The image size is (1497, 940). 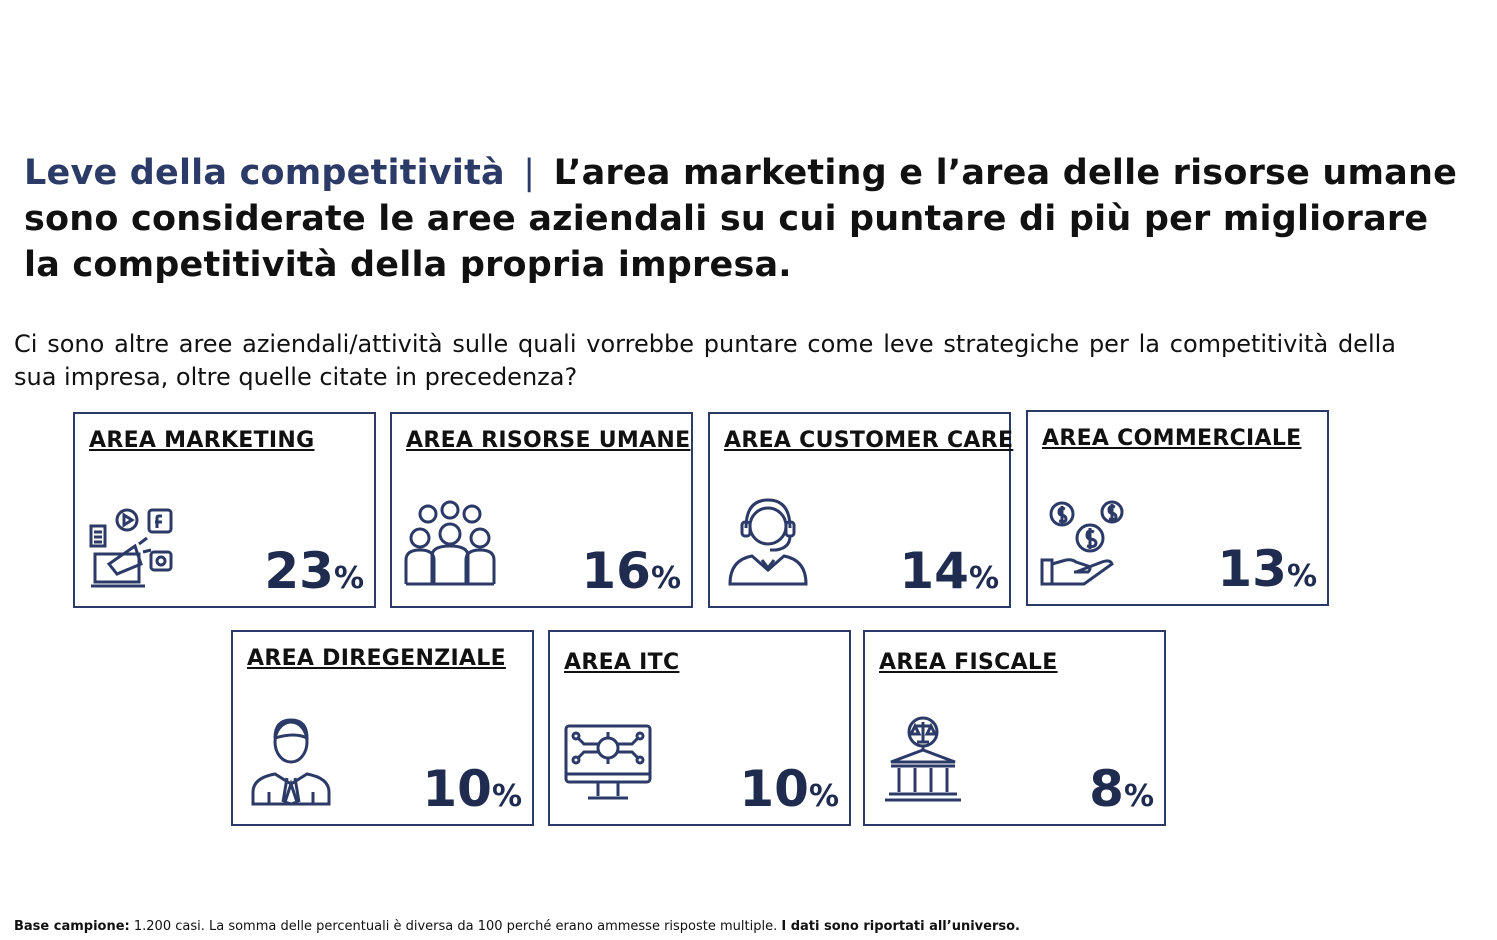 What do you see at coordinates (1177, 508) in the screenshot?
I see `card-area-commerciale: AREA COMMERCIALE 13%` at bounding box center [1177, 508].